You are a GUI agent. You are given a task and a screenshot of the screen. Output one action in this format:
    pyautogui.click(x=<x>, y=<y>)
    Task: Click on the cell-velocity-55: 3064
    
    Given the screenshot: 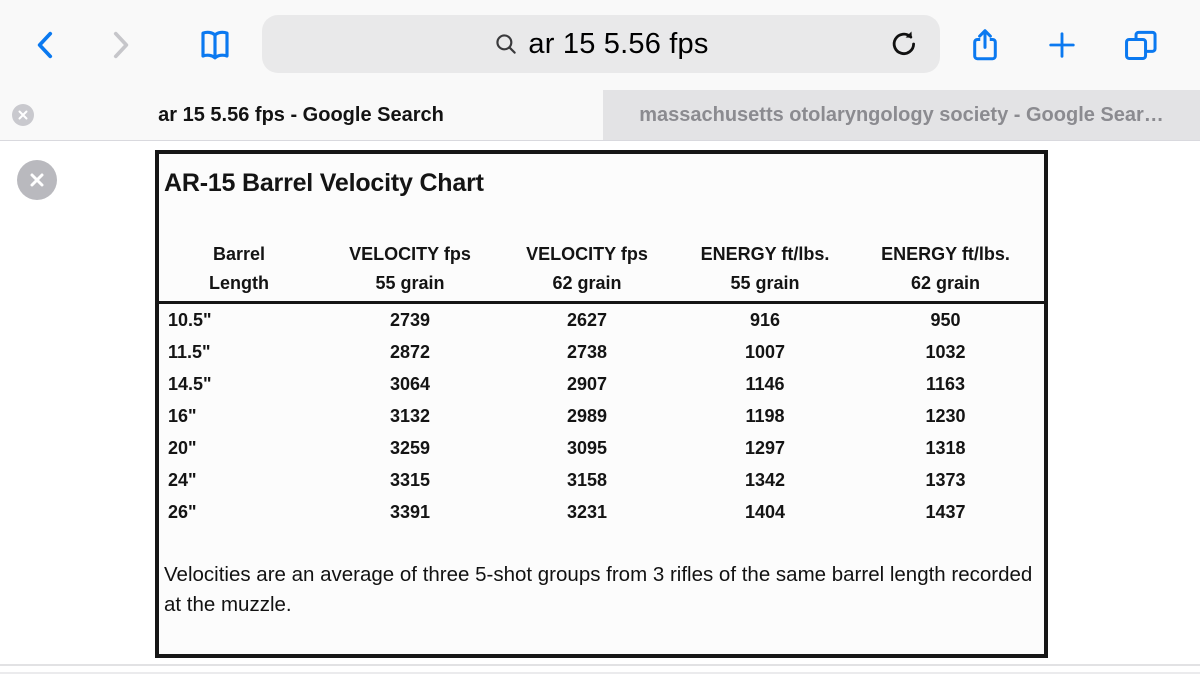 What is the action you would take?
    pyautogui.click(x=410, y=384)
    